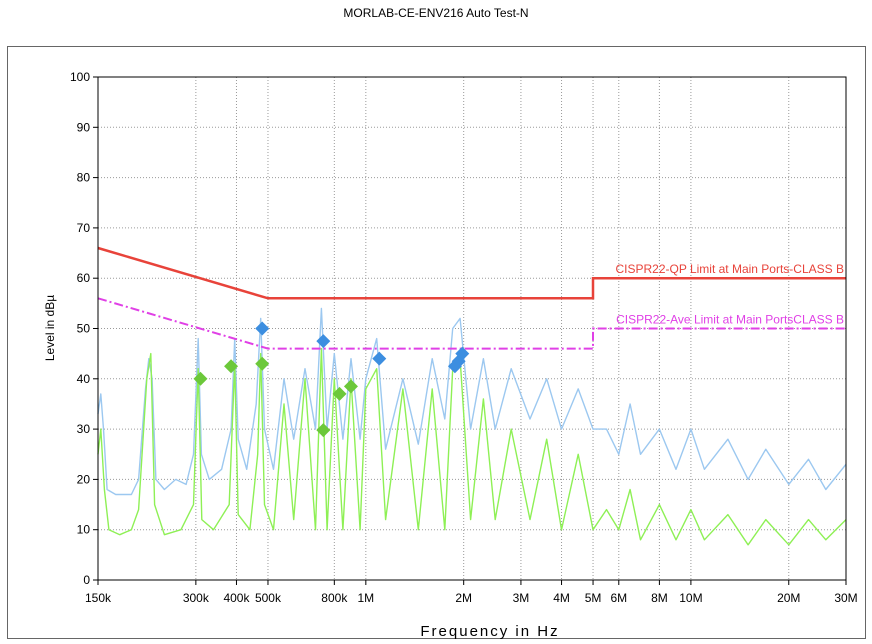 This screenshot has width=872, height=644. Describe the element at coordinates (268, 598) in the screenshot. I see `x-tick-label: 500k` at that location.